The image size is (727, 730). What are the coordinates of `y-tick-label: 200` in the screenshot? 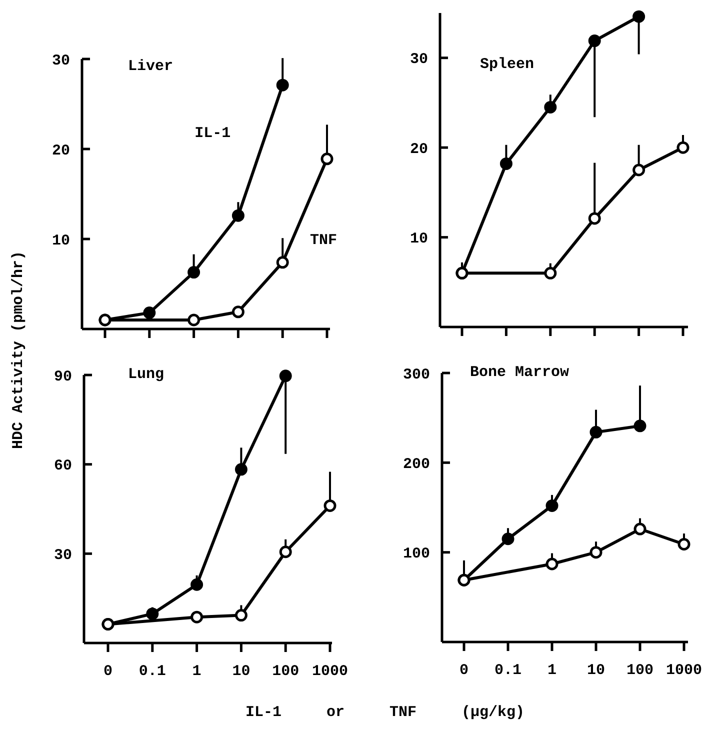 It's located at (416, 464).